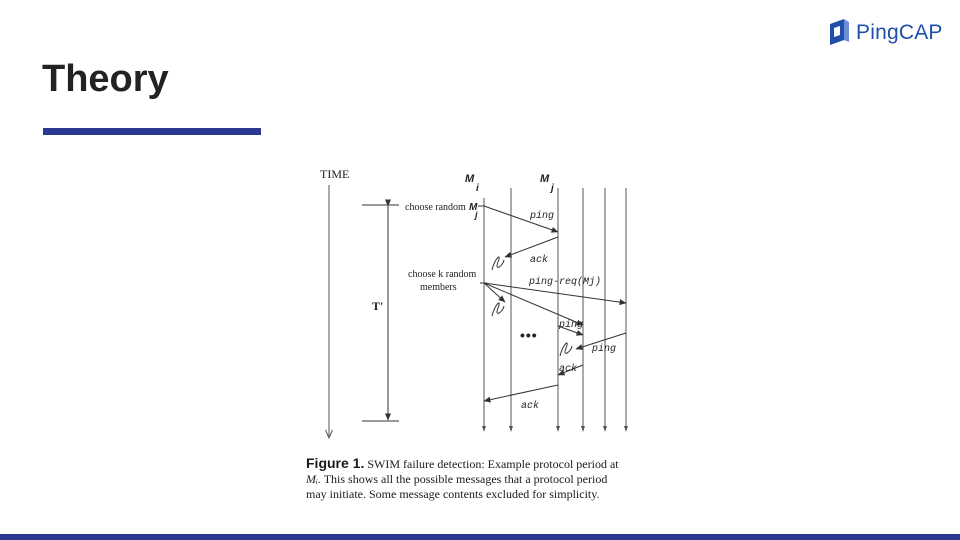 The image size is (960, 540). What do you see at coordinates (335, 463) in the screenshot?
I see `caption-figure-label: Figure 1.` at bounding box center [335, 463].